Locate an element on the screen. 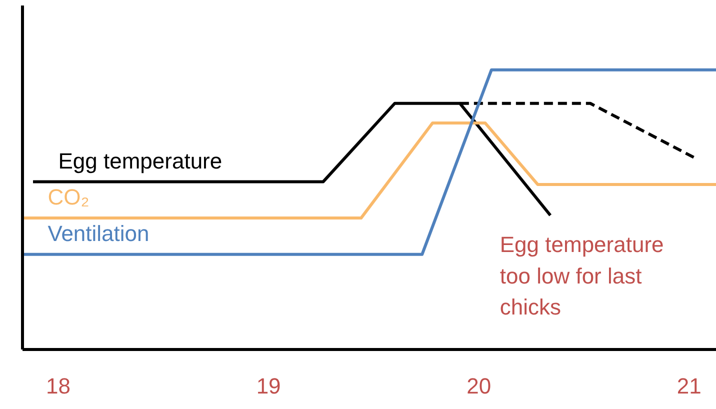  x-tick-label: 18 is located at coordinates (58, 386).